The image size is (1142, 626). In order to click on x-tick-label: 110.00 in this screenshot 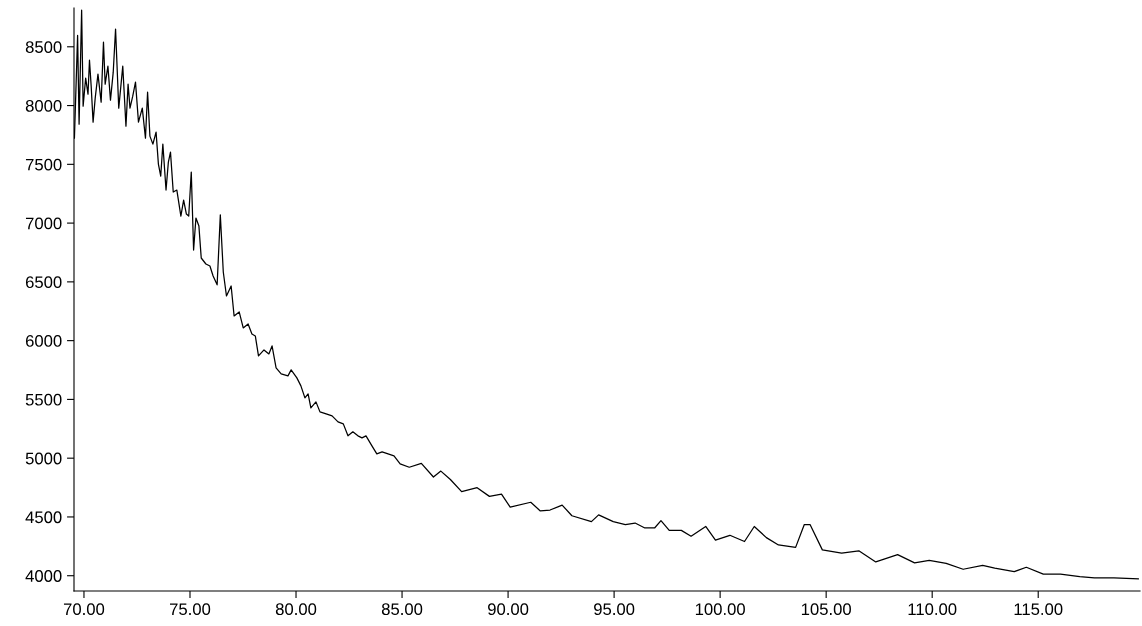, I will do `click(932, 609)`.